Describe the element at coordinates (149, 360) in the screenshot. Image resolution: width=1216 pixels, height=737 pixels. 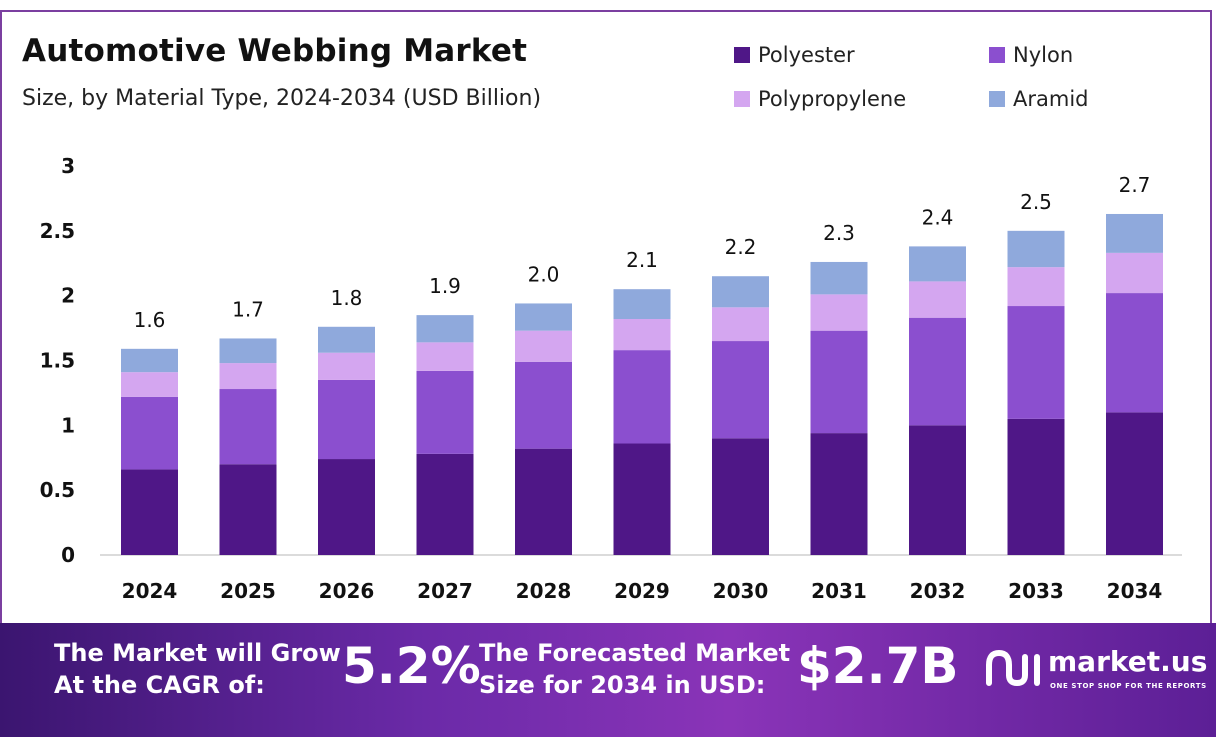
I see `bar-aramid-2024` at that location.